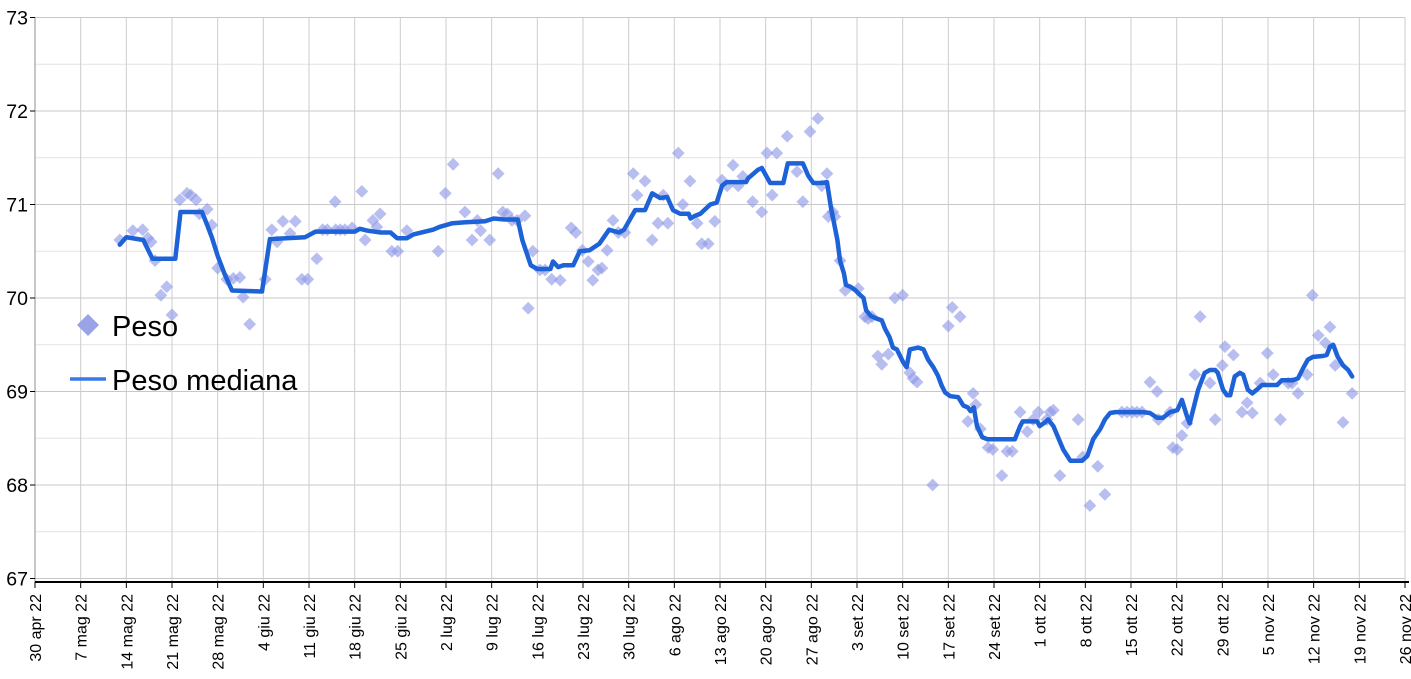  I want to click on y-axis-label: 69, so click(17, 393).